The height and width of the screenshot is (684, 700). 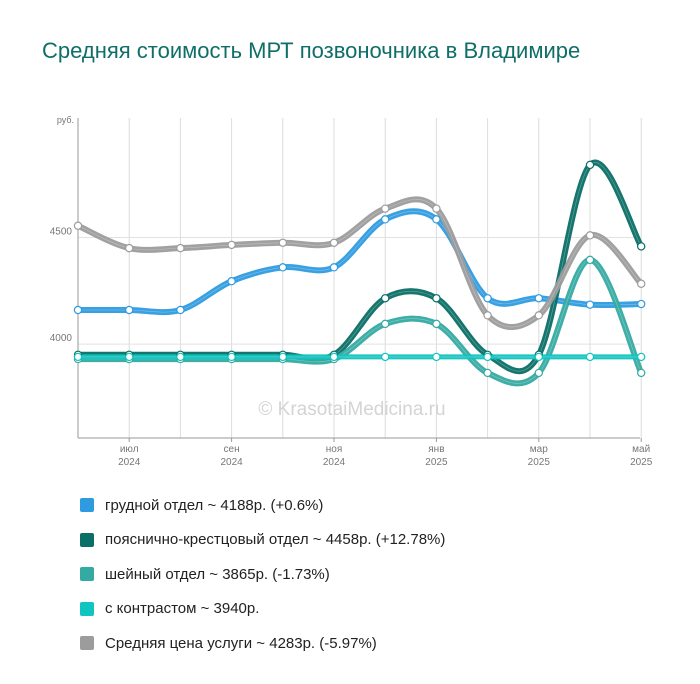 I want to click on legend-label: с контрастом ~ 3940р., so click(x=182, y=609).